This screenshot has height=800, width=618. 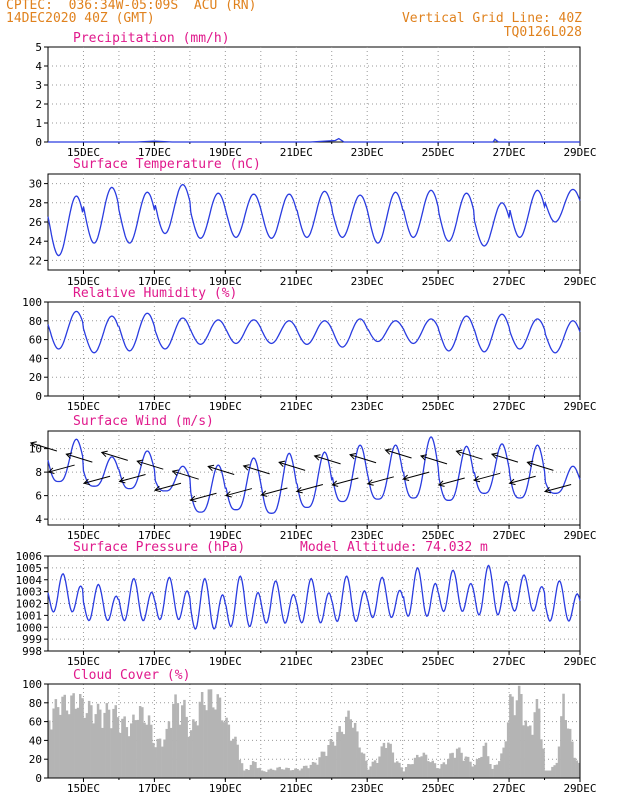 I want to click on wind-ytick-label: 4, so click(x=38, y=519).